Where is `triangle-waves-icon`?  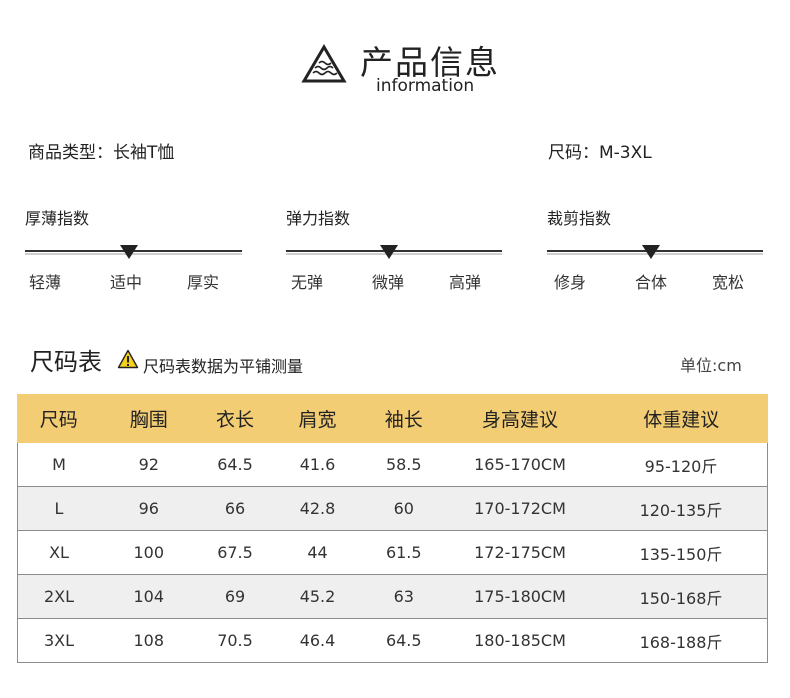
triangle-waves-icon is located at coordinates (324, 63).